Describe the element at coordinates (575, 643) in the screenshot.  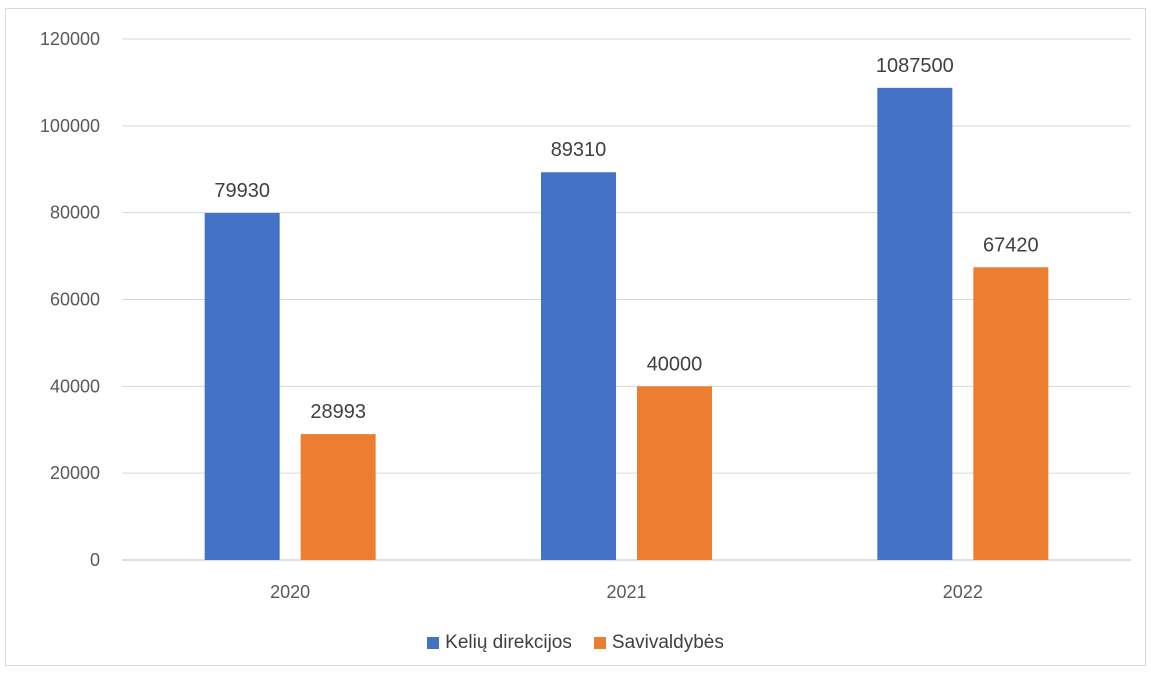
I see `legend: Kelių direkcijos Savivaldybės` at that location.